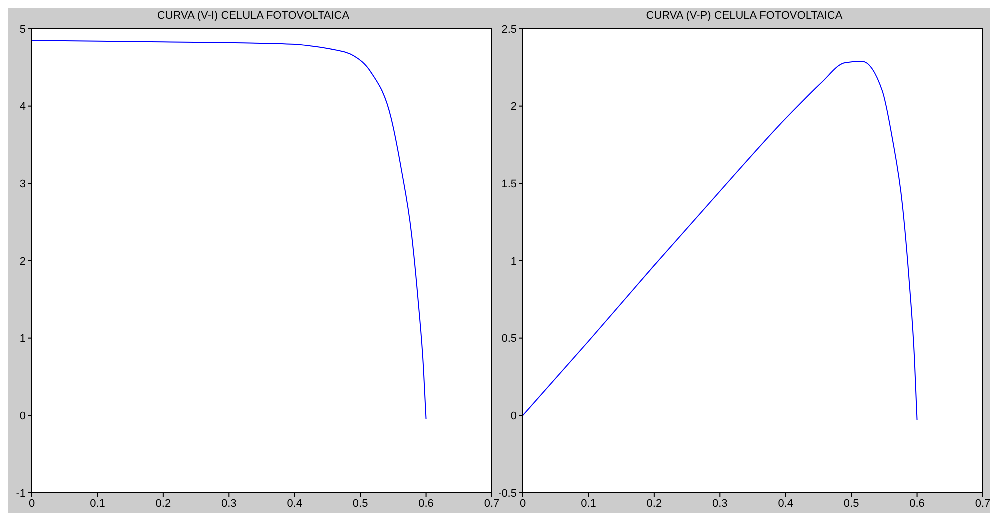 The height and width of the screenshot is (513, 998). Describe the element at coordinates (509, 339) in the screenshot. I see `y-tick-label: 0.5` at that location.